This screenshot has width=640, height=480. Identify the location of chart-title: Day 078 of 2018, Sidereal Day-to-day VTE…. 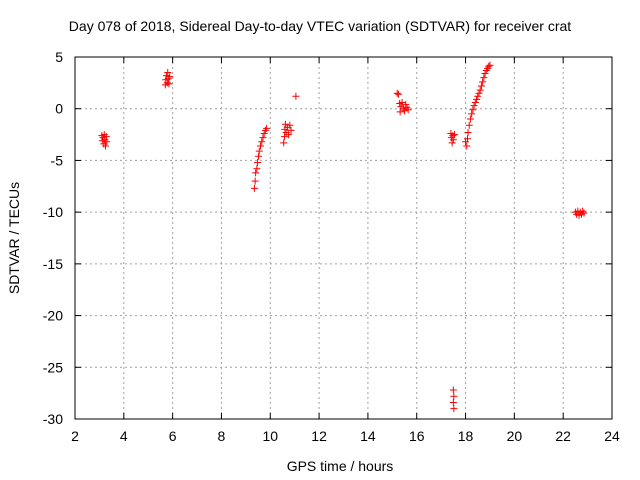
(320, 26).